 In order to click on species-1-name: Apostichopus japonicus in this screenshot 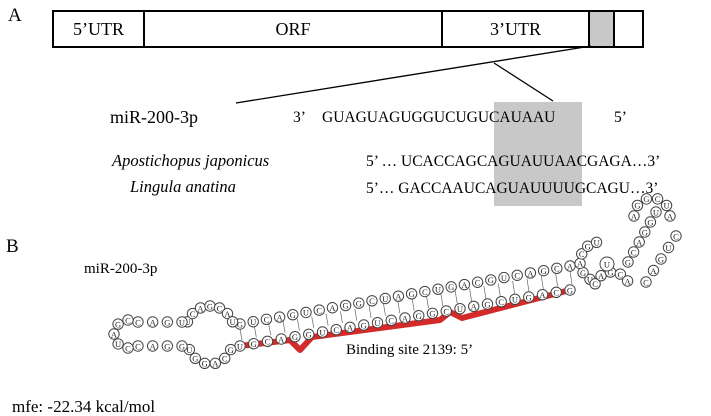, I will do `click(191, 160)`.